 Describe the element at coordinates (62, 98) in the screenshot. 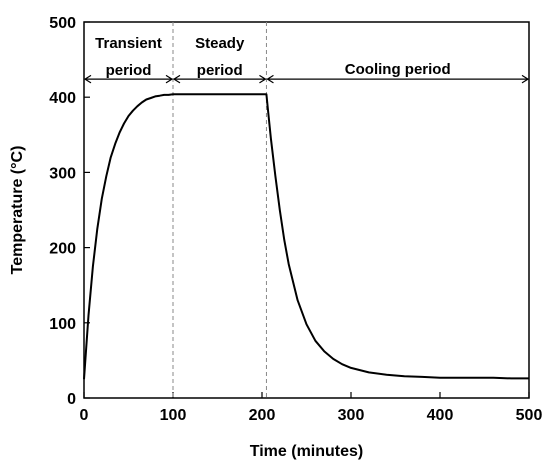

I see `y-tick-label-400: 400` at that location.